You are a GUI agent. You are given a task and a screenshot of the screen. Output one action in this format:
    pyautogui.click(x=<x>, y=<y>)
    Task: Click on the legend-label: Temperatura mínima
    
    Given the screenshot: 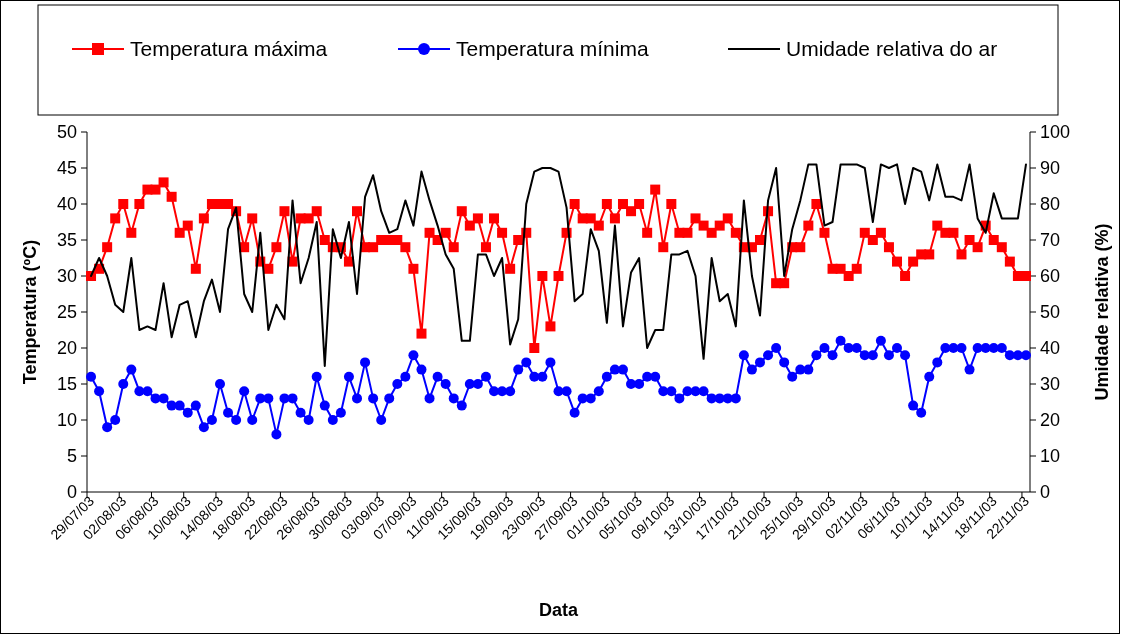 What is the action you would take?
    pyautogui.click(x=552, y=49)
    